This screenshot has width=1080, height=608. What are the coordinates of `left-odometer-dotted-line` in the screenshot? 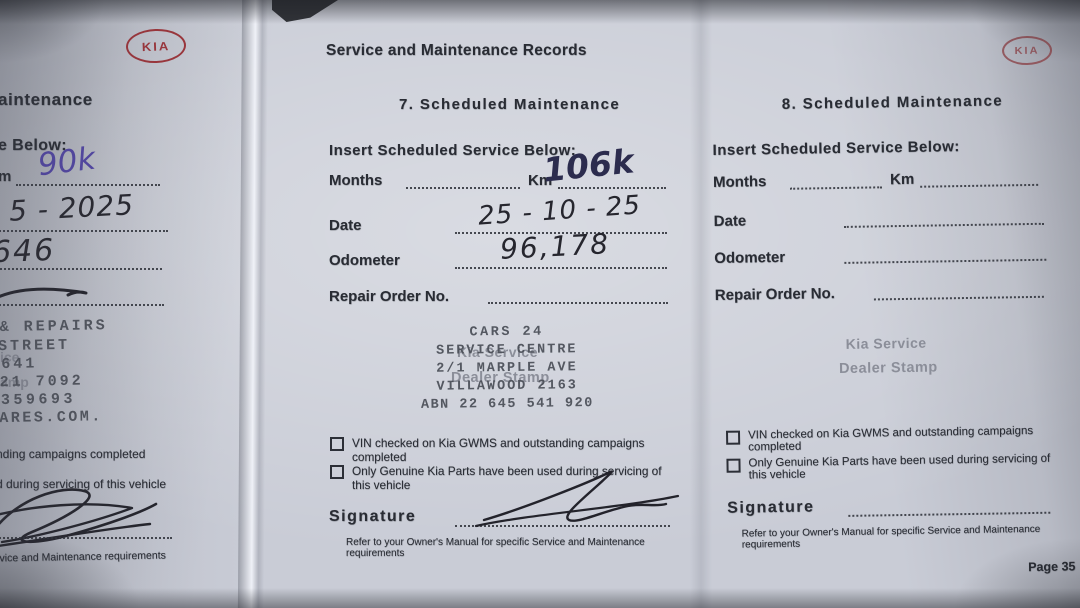 It's located at (81, 269).